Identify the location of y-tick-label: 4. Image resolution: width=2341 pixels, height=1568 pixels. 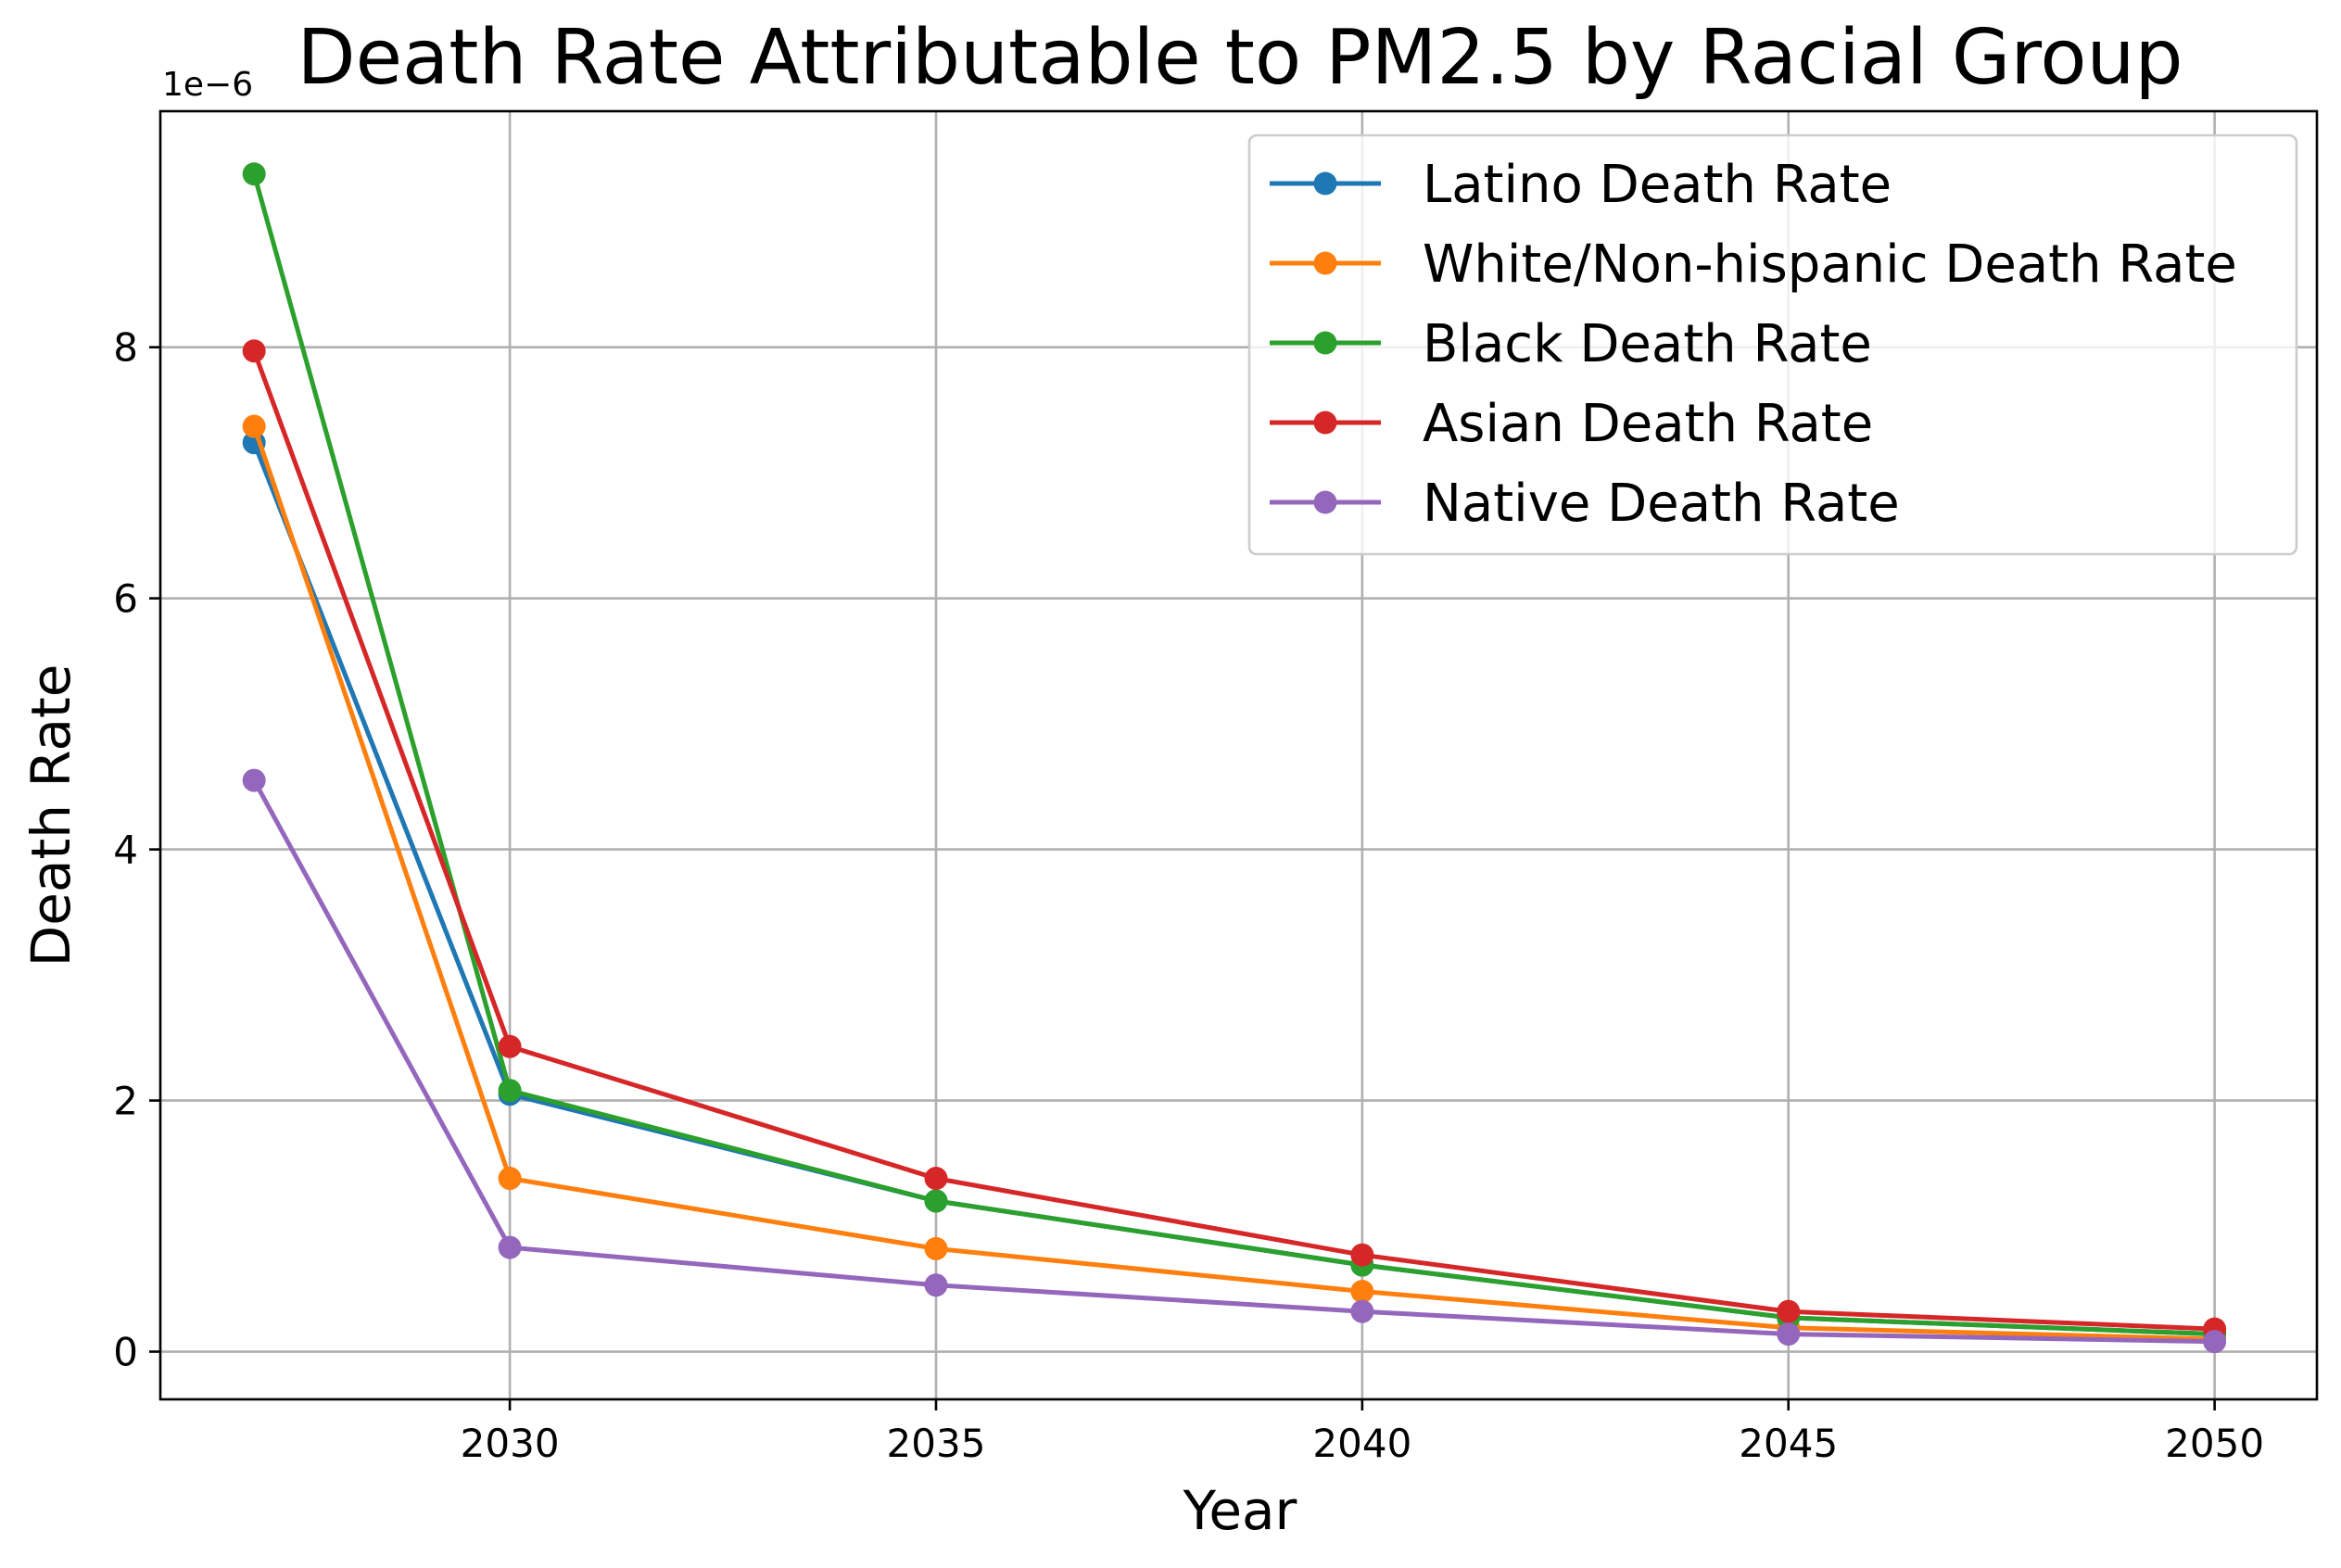
(126, 850).